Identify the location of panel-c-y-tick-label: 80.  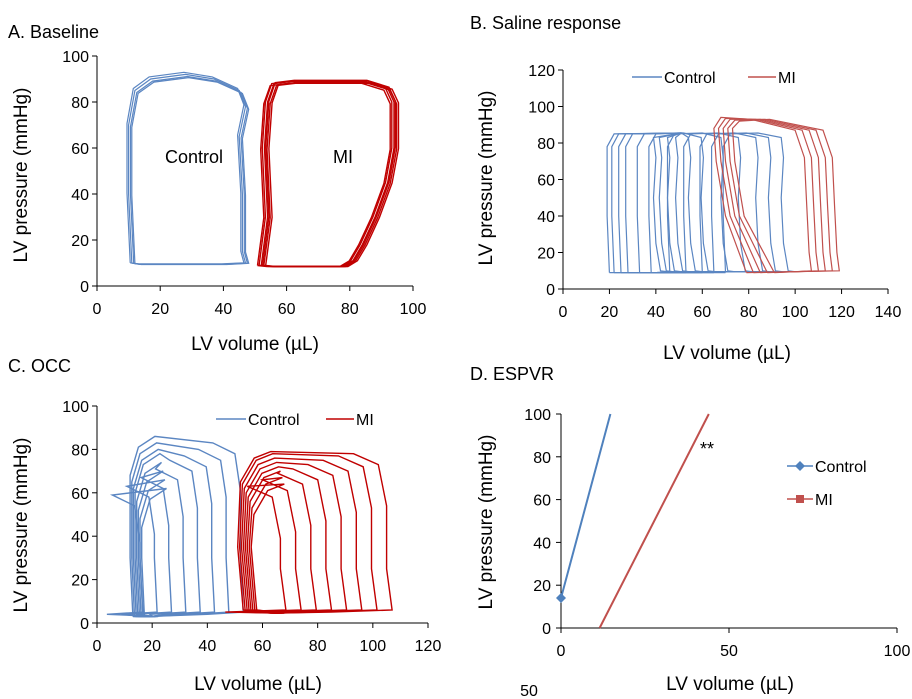
(80, 450).